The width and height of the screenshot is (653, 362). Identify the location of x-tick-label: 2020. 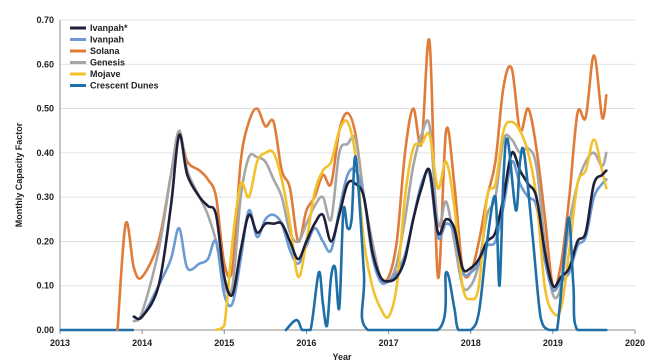
(635, 343).